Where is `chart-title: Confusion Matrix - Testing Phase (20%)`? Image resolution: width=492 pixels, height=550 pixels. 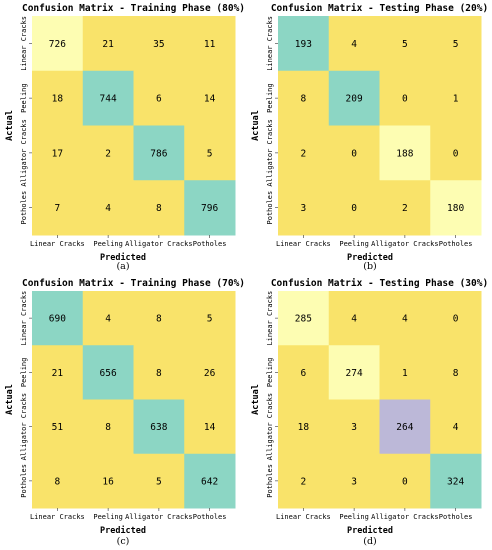 chart-title: Confusion Matrix - Testing Phase (20%) is located at coordinates (379, 8).